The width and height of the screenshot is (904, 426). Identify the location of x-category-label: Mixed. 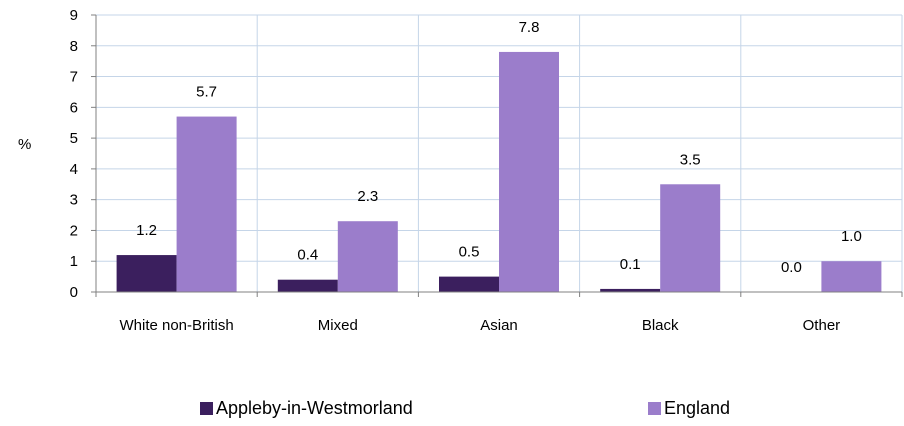
(338, 325).